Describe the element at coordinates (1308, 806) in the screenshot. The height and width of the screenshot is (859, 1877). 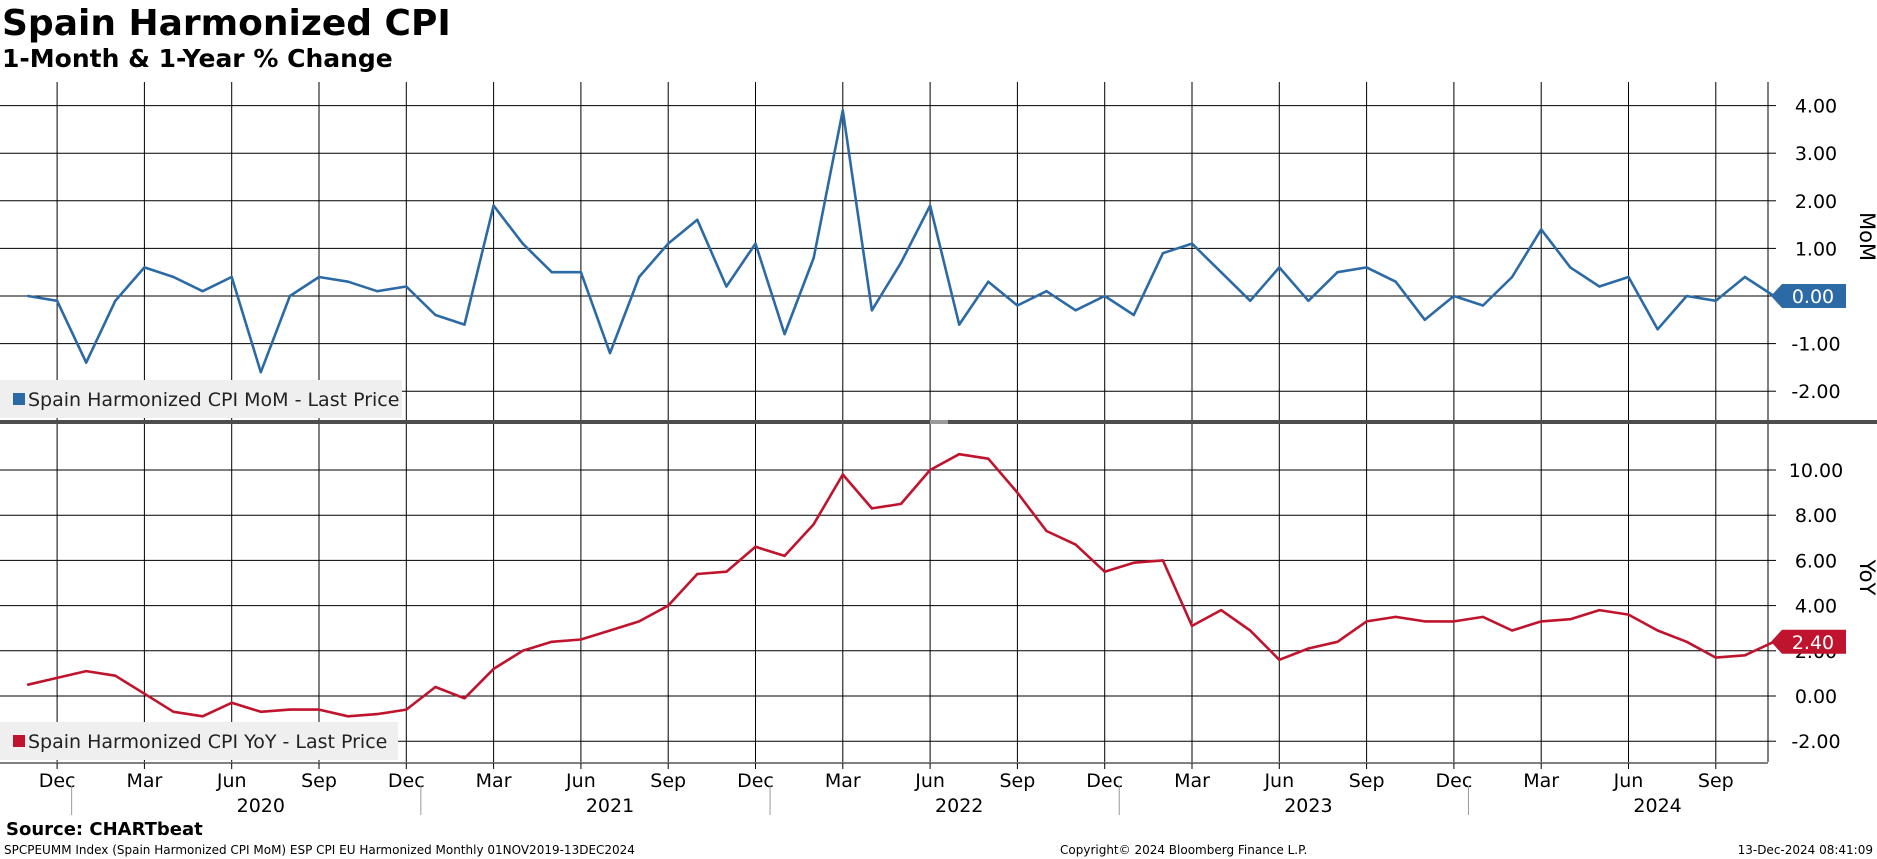
I see `x-year-label: 2023` at that location.